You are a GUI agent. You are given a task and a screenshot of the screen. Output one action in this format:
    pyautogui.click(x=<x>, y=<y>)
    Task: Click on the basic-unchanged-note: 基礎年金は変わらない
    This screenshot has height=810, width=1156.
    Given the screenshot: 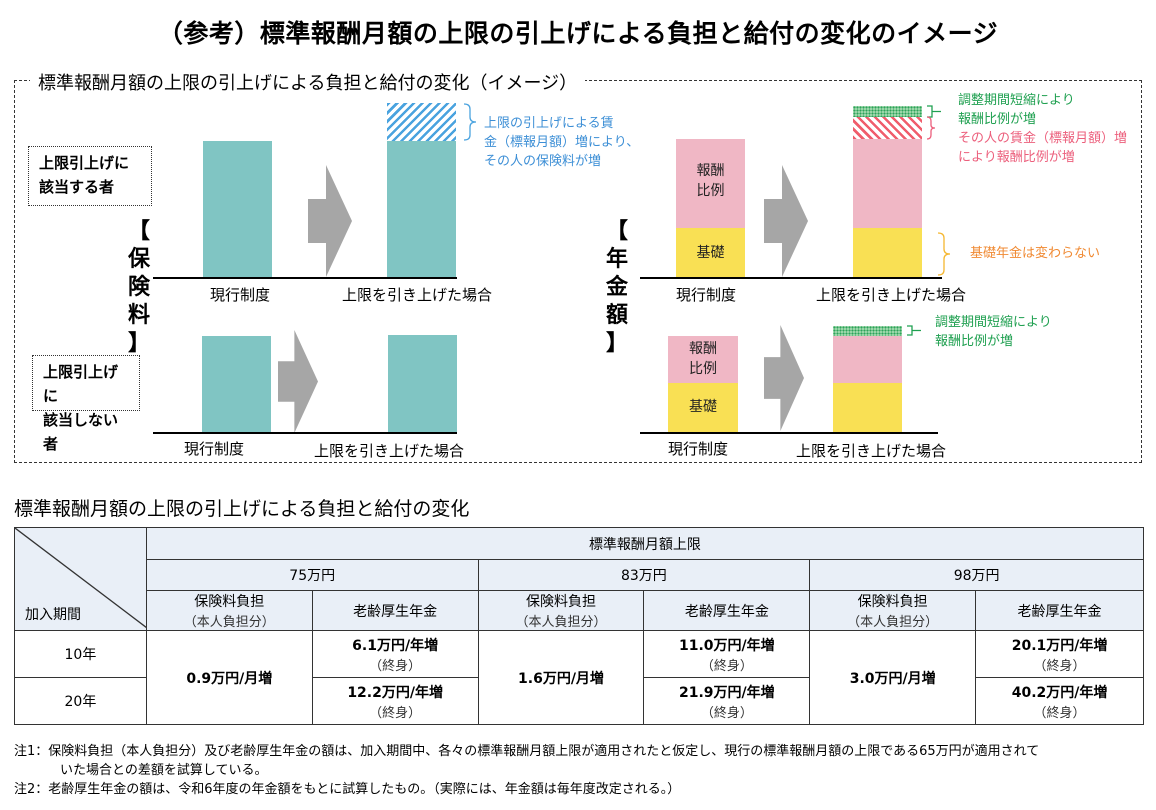 What is the action you would take?
    pyautogui.click(x=1035, y=253)
    